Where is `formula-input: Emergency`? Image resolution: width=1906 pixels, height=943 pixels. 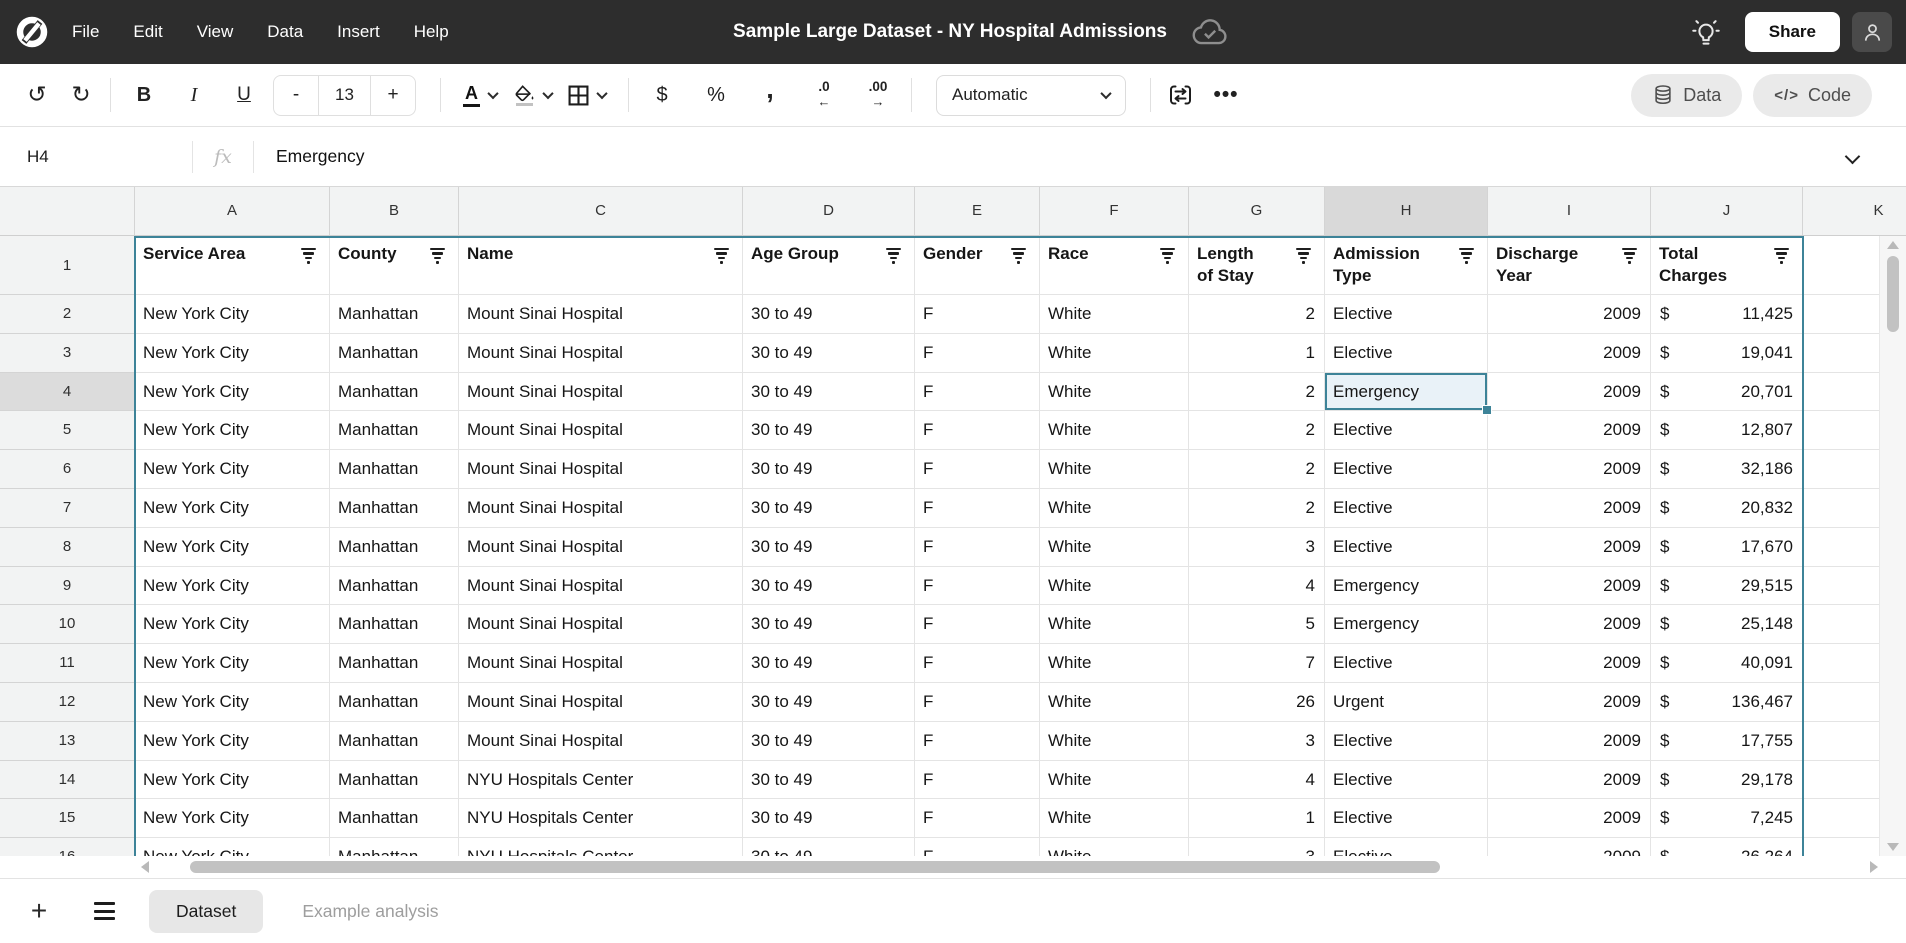 formula-input: Emergency is located at coordinates (320, 156).